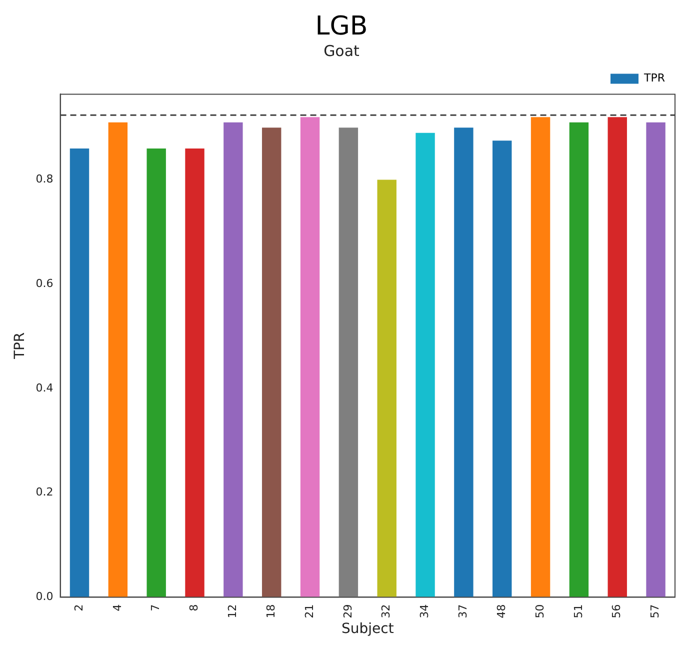 This screenshot has width=693, height=647. I want to click on y-tick-label: 0.2, so click(45, 492).